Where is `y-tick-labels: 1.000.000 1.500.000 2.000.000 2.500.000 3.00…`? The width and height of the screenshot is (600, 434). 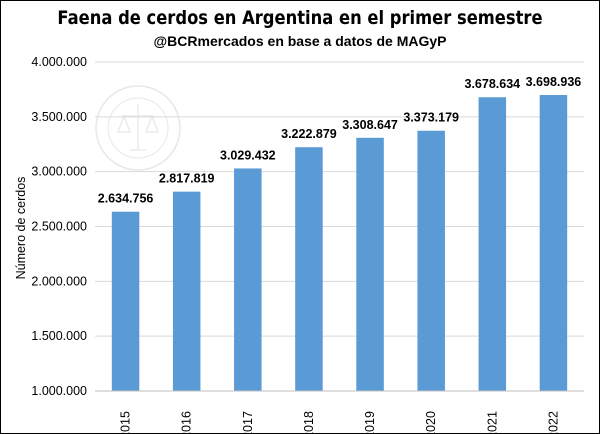 y-tick-labels: 1.000.000 1.500.000 2.000.000 2.500.000 3.00… is located at coordinates (59, 226).